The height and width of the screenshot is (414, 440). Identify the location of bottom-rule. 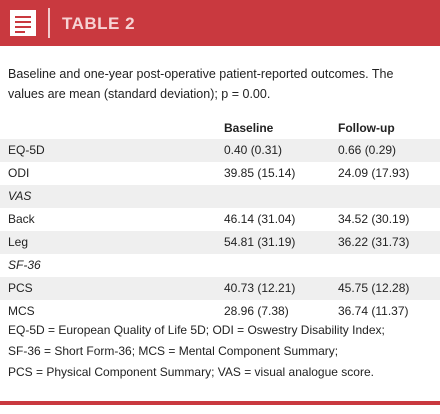
(220, 403).